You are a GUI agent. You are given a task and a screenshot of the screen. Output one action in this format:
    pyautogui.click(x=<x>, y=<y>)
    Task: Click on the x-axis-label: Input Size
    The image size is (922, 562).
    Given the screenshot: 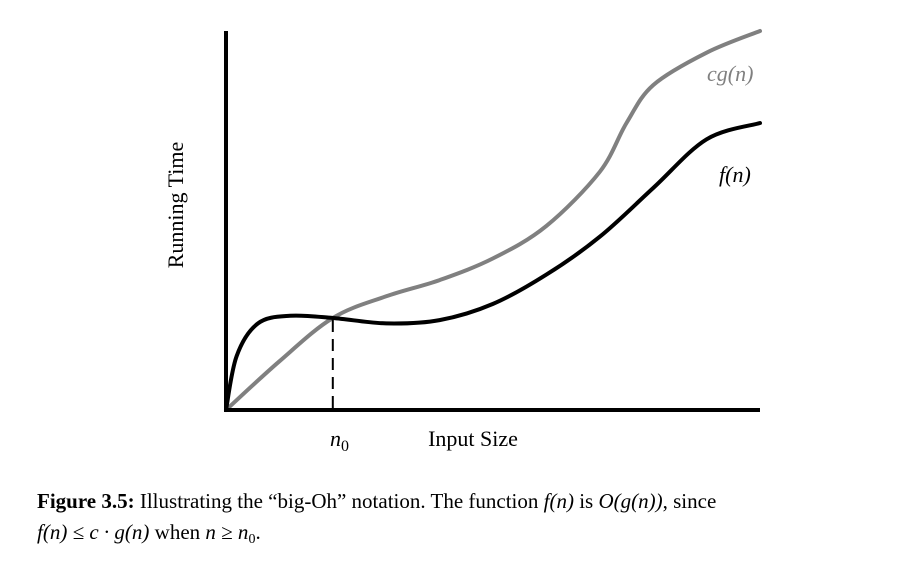 What is the action you would take?
    pyautogui.click(x=473, y=438)
    